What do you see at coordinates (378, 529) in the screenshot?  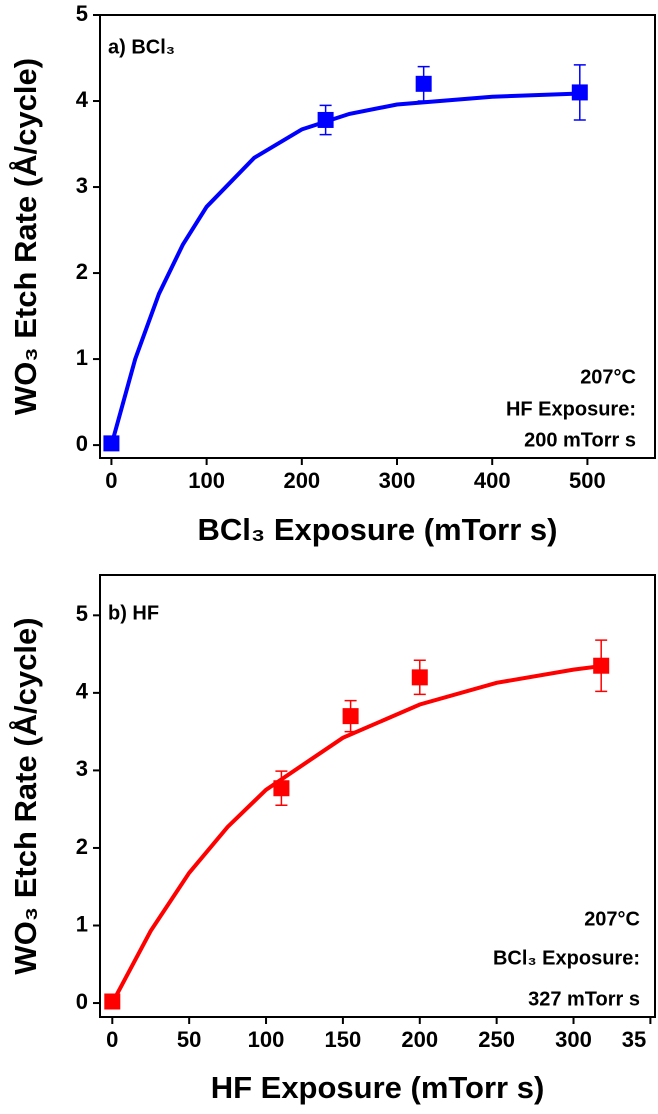 I see `x-axis-label: BCl₃ Exposure (mTorr s)` at bounding box center [378, 529].